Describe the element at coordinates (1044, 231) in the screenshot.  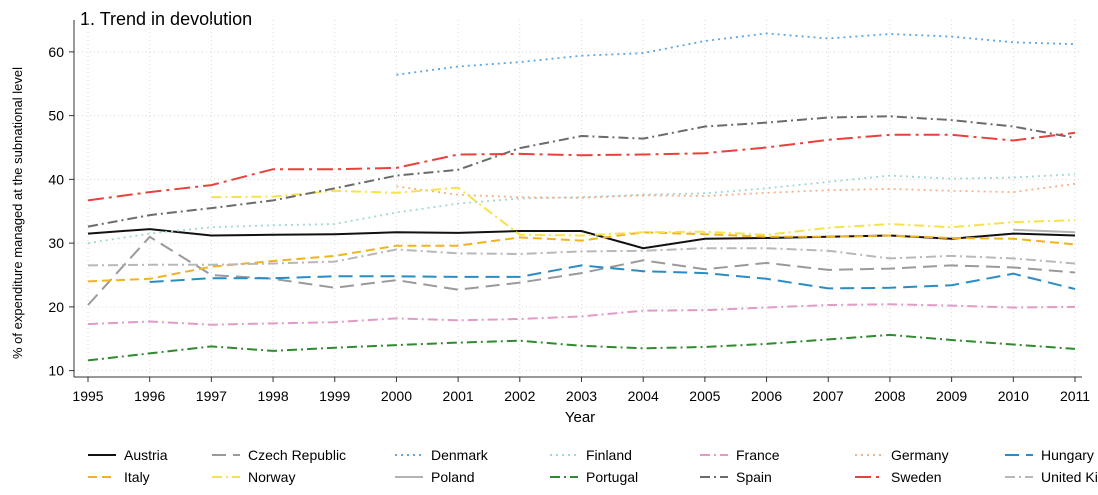
I see `series-line-poland` at that location.